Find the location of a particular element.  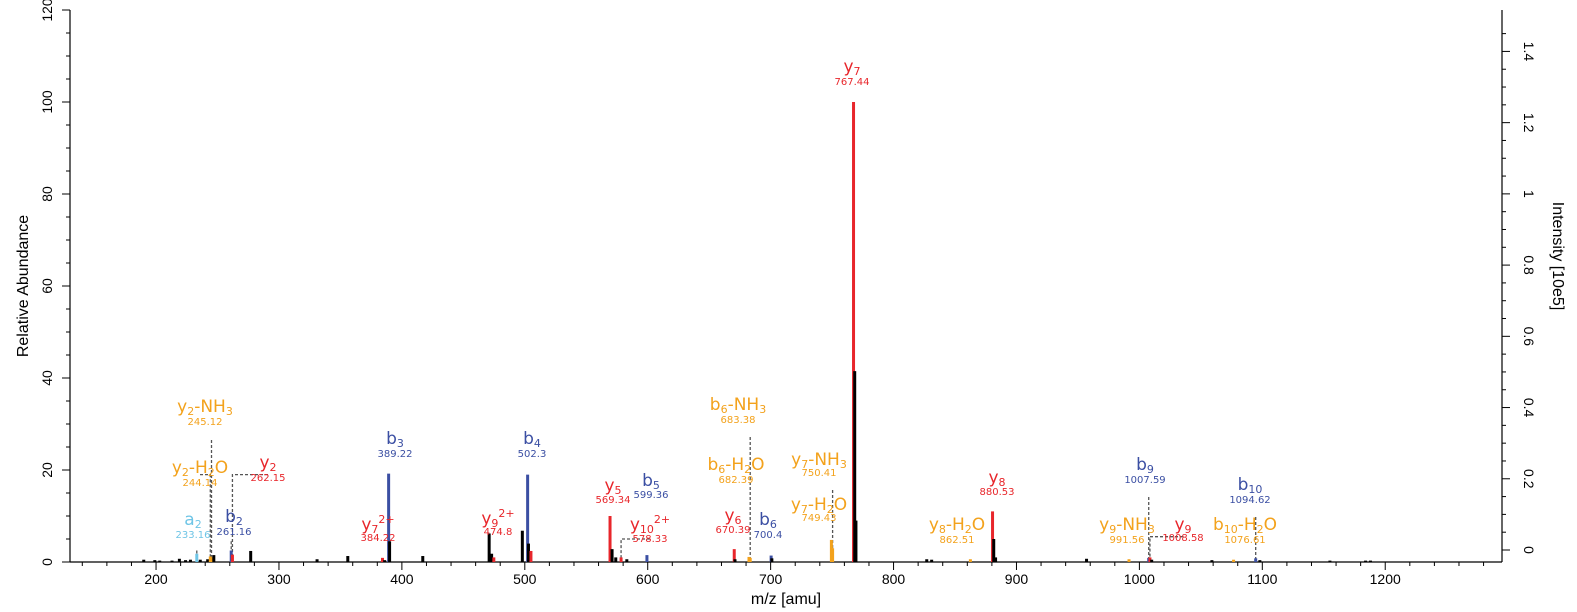

ion-label: y9 is located at coordinates (1182, 525).